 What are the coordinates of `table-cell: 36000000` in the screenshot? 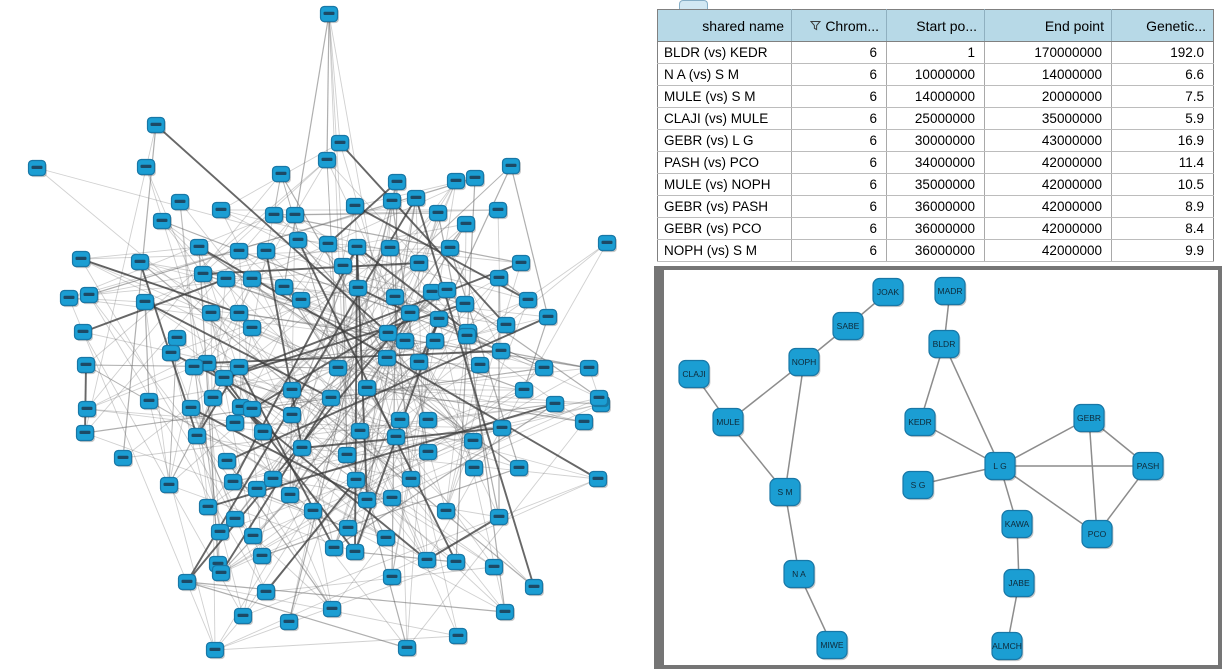 It's located at (935, 206).